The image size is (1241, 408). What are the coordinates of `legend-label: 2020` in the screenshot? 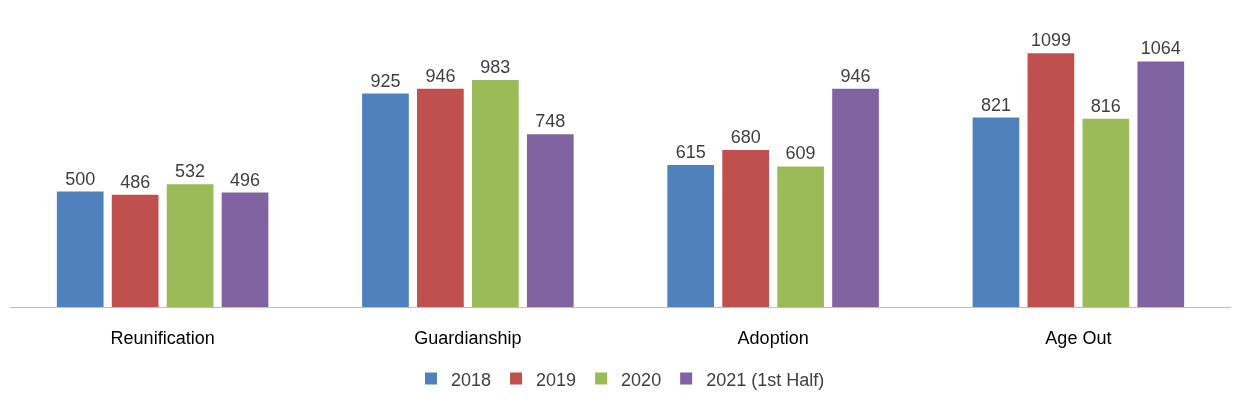 It's located at (641, 379).